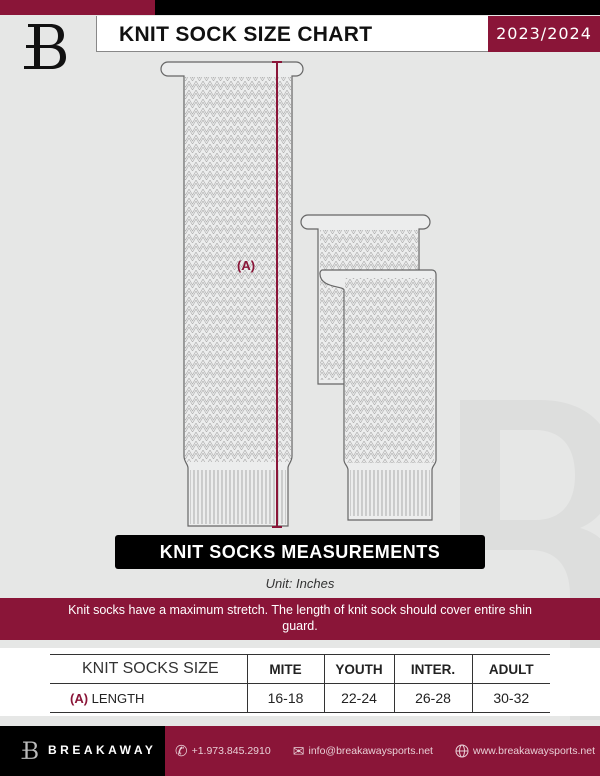 The image size is (600, 776). What do you see at coordinates (231, 751) in the screenshot?
I see `phone-number: +1.973.845.2910` at bounding box center [231, 751].